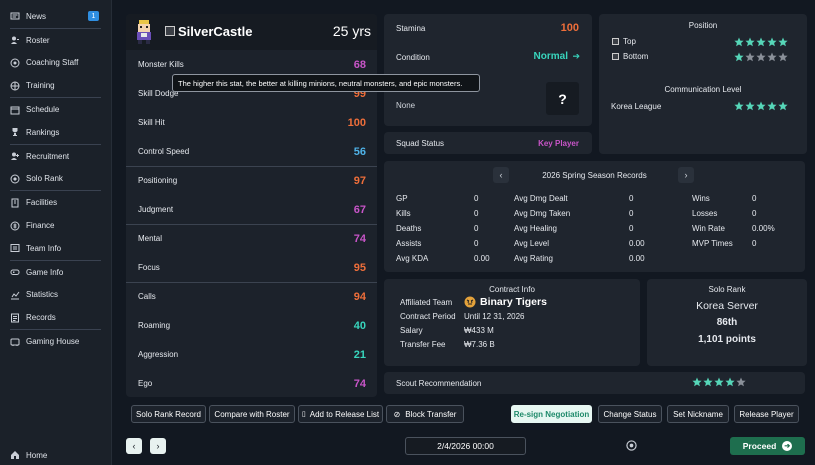  I want to click on prev-player-button: ‹, so click(134, 446).